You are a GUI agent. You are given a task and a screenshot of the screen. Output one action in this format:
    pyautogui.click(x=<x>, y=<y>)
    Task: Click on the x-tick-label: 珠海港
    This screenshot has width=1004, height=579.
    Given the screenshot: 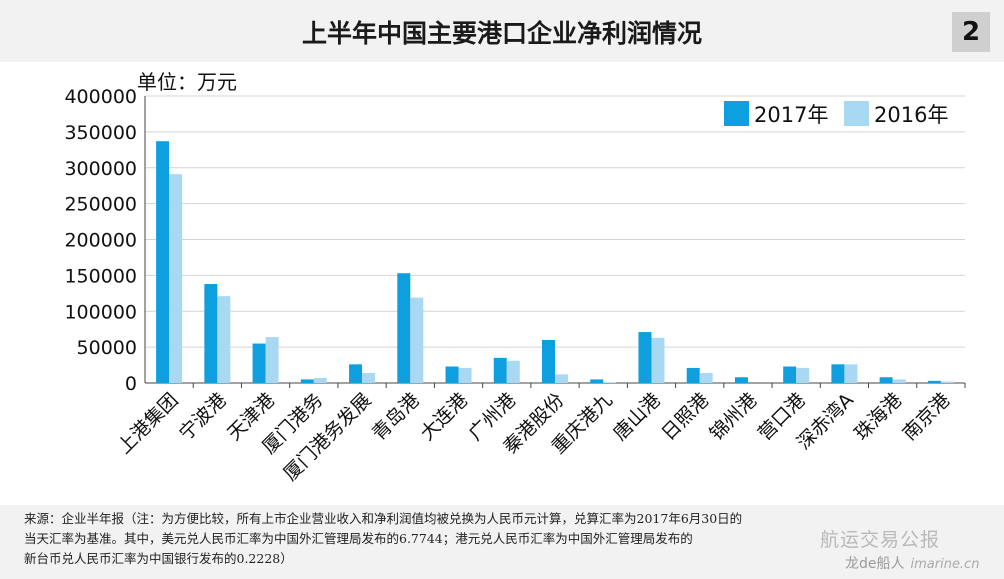 What is the action you would take?
    pyautogui.click(x=878, y=417)
    